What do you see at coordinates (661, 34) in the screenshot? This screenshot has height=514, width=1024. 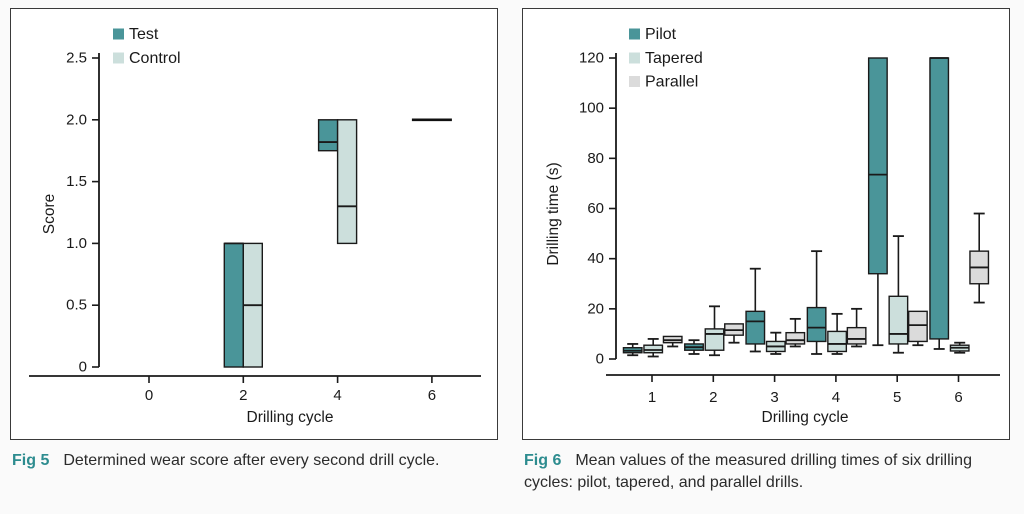 I see `legend-label-pilot: Pilot` at bounding box center [661, 34].